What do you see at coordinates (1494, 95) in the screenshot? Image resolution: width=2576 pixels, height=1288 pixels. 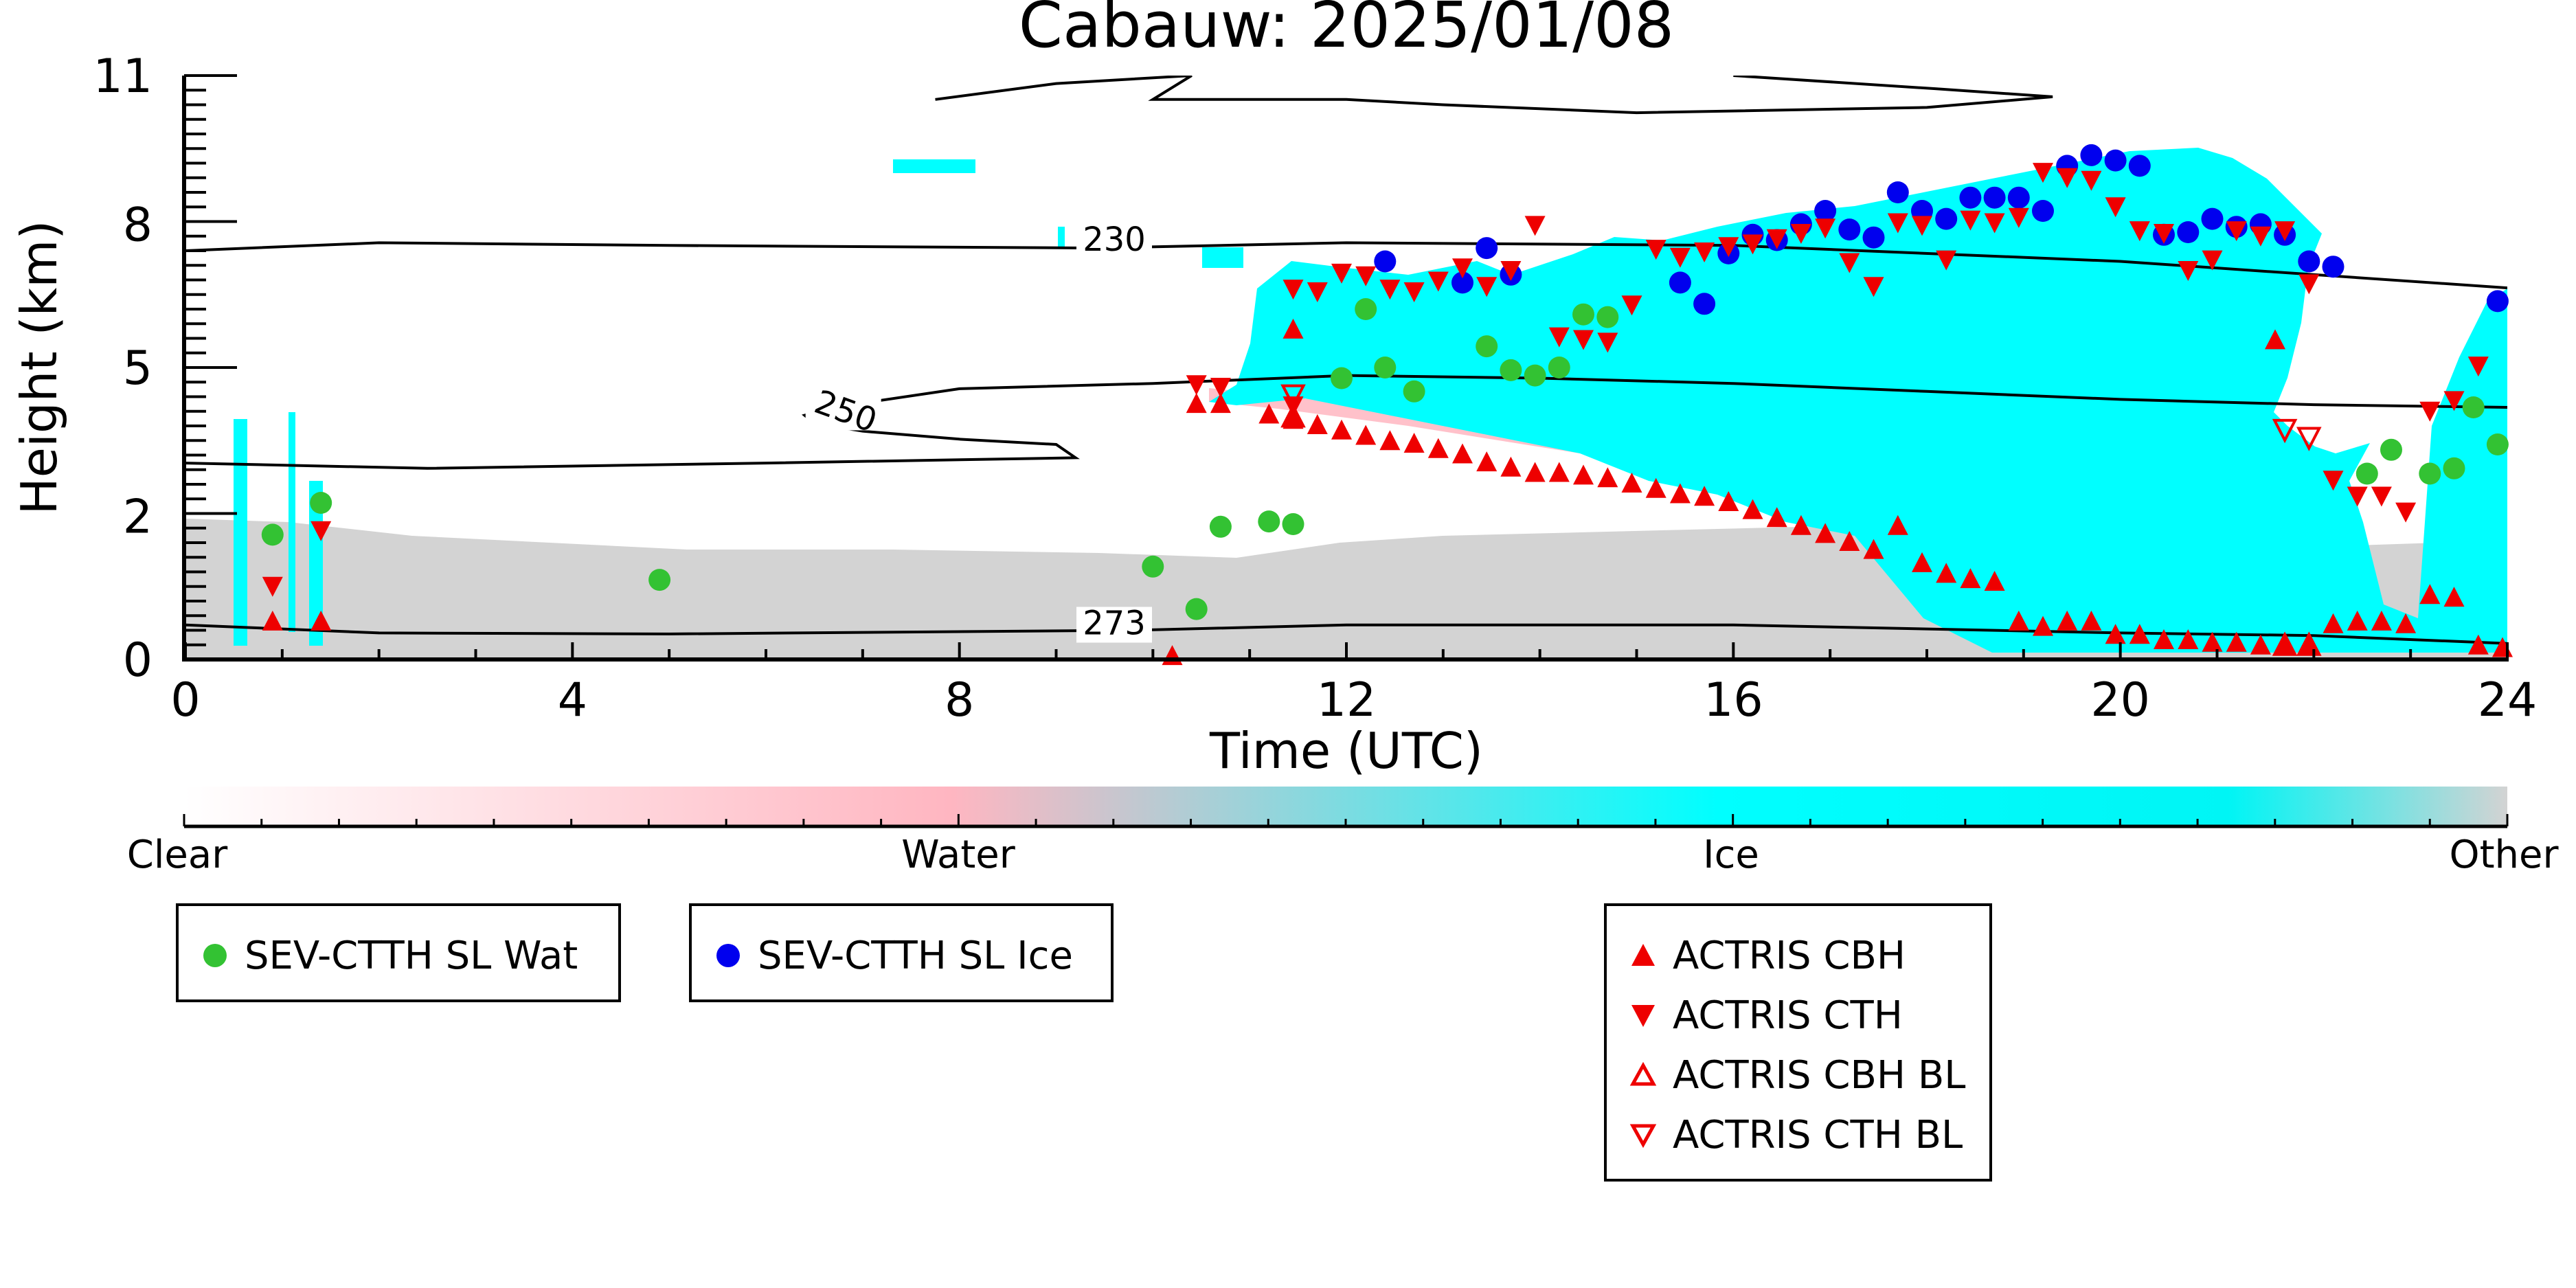 I see `contour-line` at bounding box center [1494, 95].